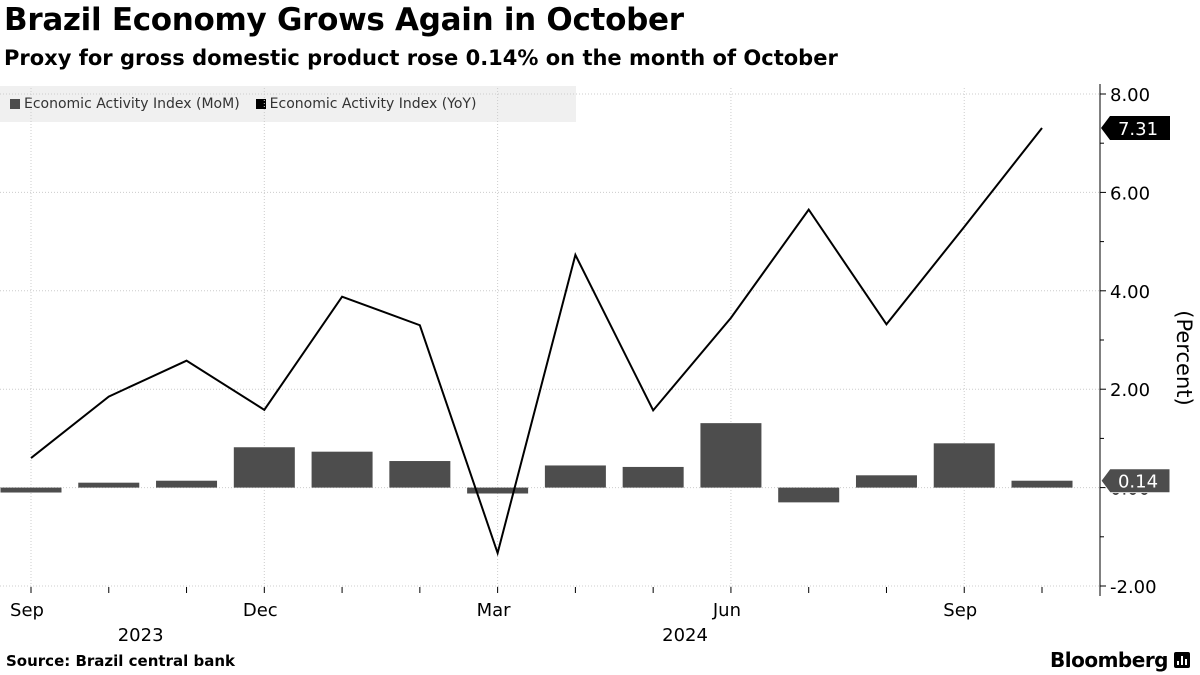 The width and height of the screenshot is (1200, 675). What do you see at coordinates (1130, 292) in the screenshot?
I see `y-tick-label: 4.00` at bounding box center [1130, 292].